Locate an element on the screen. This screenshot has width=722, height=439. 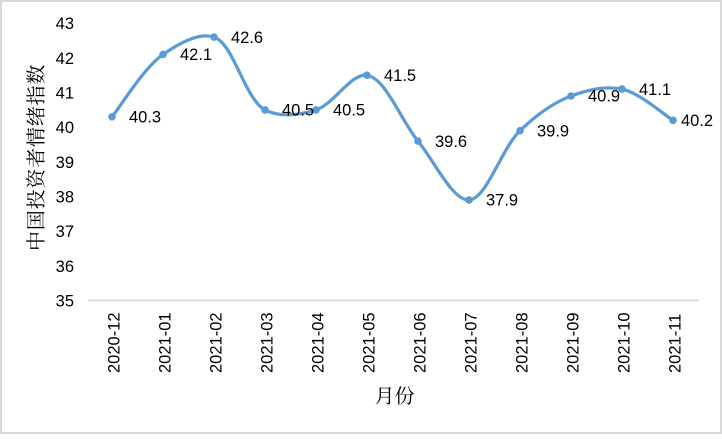
svg-text: 40 is located at coordinates (65, 128).